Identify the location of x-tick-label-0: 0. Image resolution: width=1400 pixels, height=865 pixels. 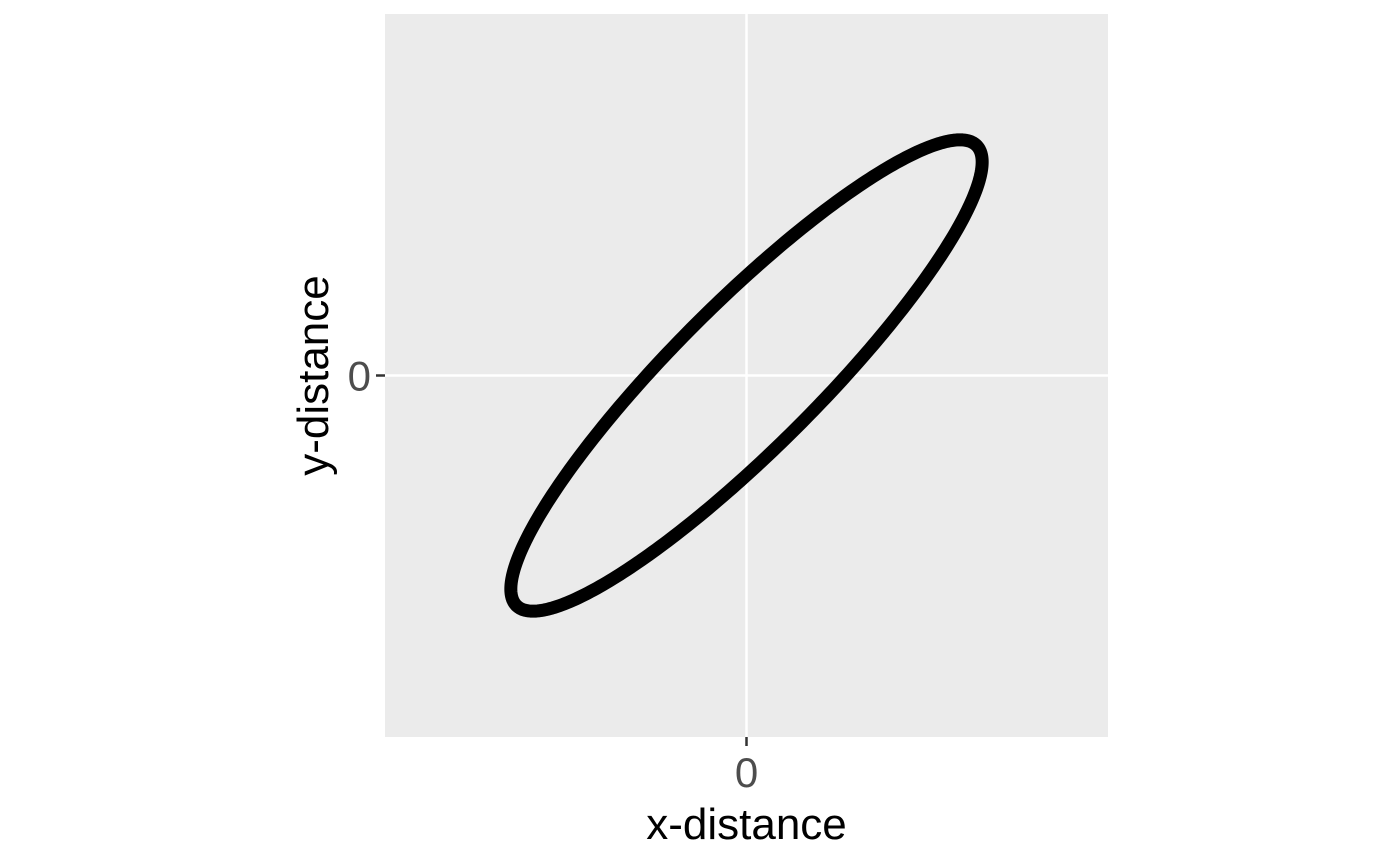
(746, 772).